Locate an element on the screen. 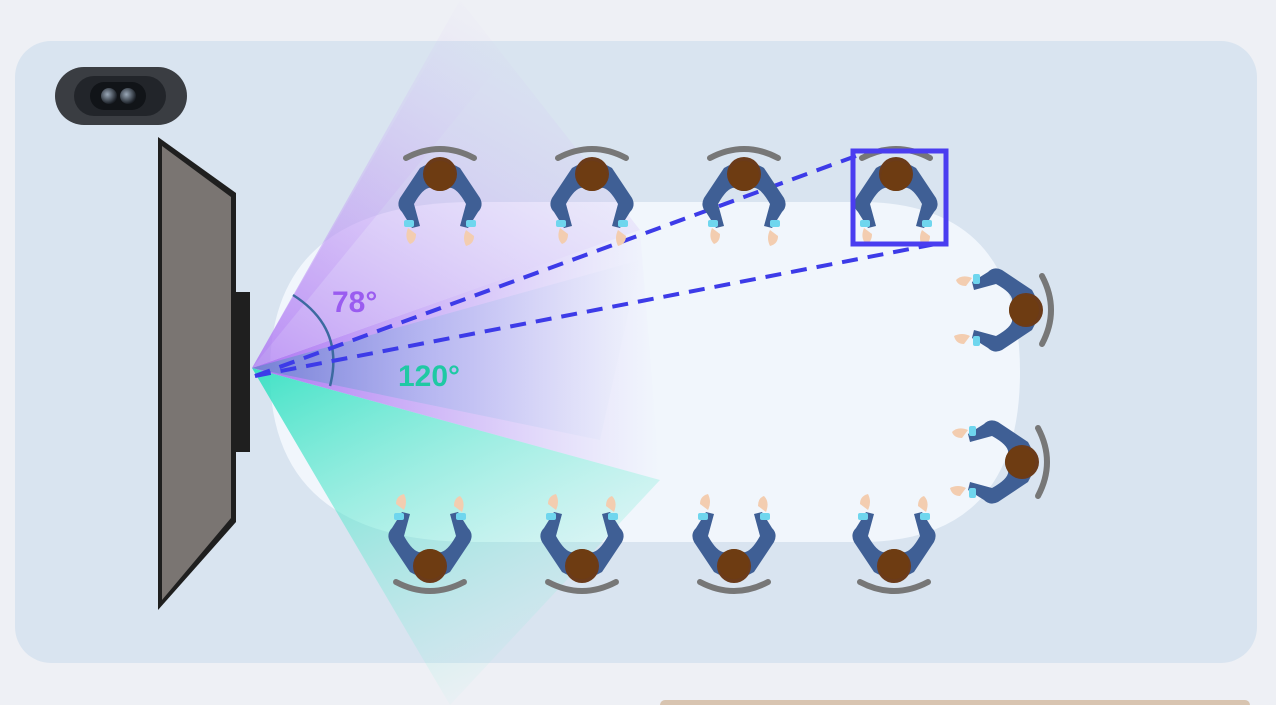 The image size is (1276, 705). narrow-angle-label: 78° is located at coordinates (354, 302).